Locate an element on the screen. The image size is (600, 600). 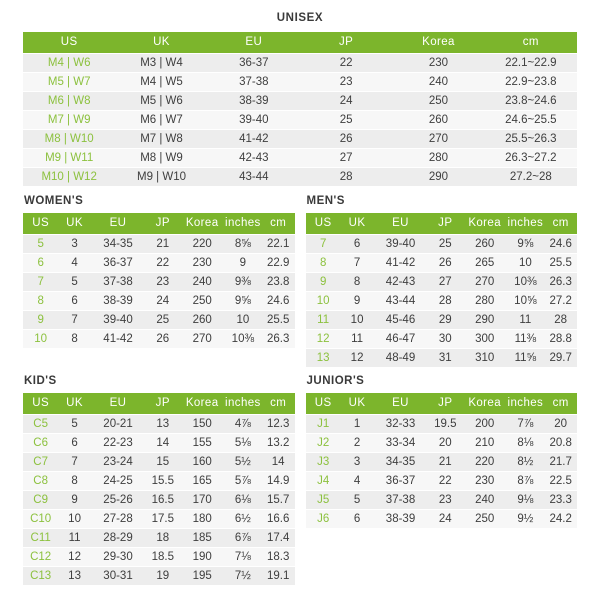
size-cell: 230 is located at coordinates (438, 63).